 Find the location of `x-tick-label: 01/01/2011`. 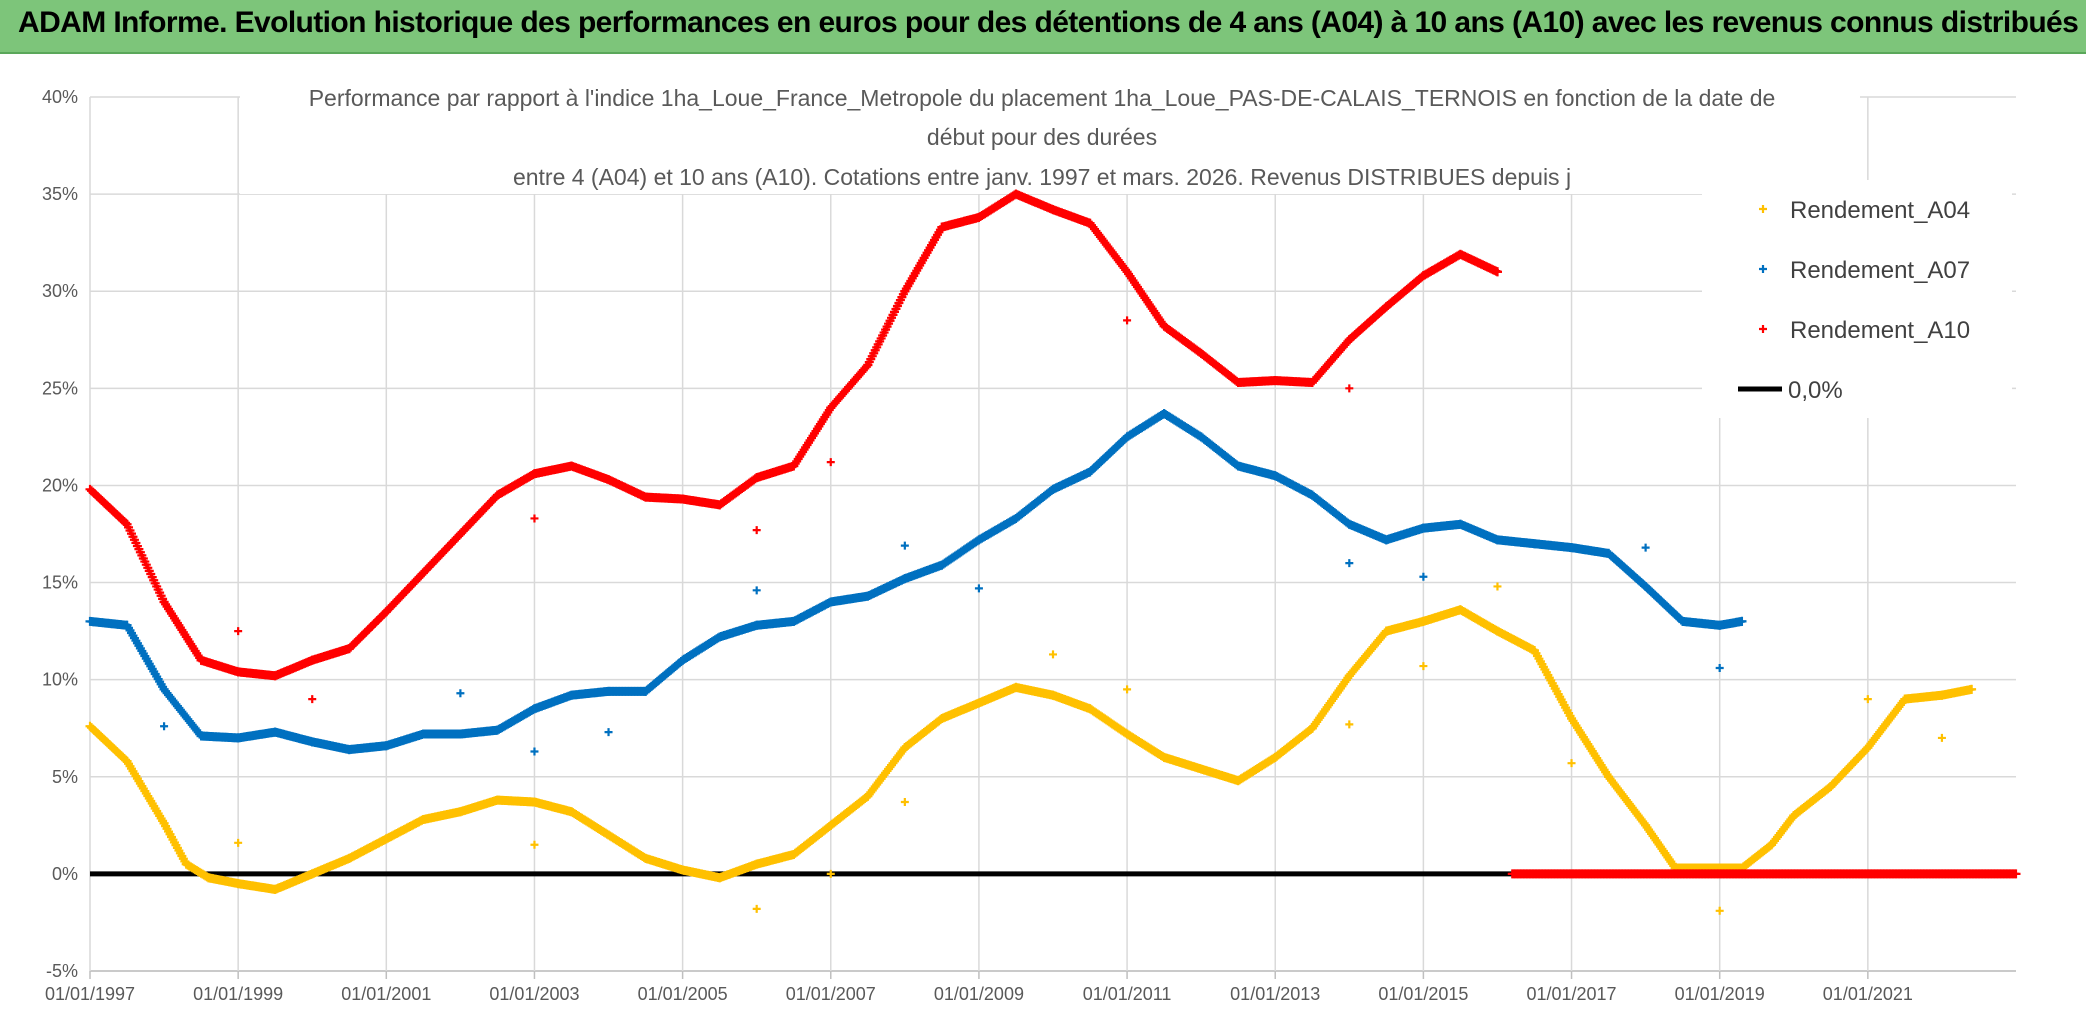

x-tick-label: 01/01/2011 is located at coordinates (1127, 994).